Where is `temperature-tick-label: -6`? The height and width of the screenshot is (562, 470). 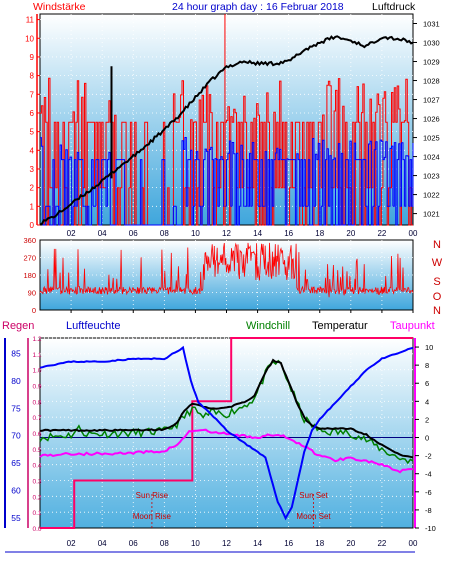 temperature-tick-label: -6 is located at coordinates (428, 492).